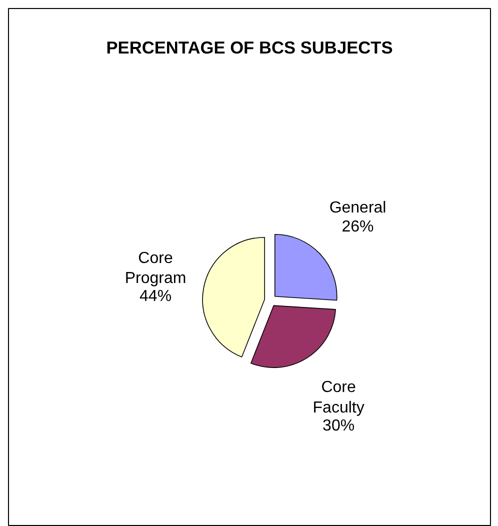 The height and width of the screenshot is (526, 498). I want to click on slice-label: Core Program, so click(155, 269).